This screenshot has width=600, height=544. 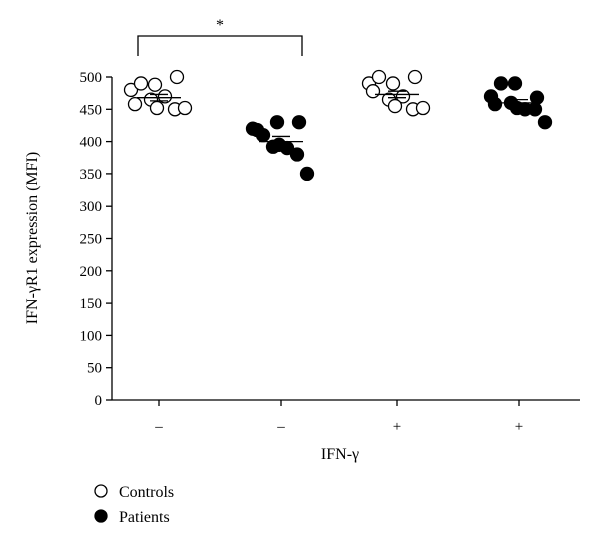 I want to click on significance-bracket: *, so click(x=220, y=36).